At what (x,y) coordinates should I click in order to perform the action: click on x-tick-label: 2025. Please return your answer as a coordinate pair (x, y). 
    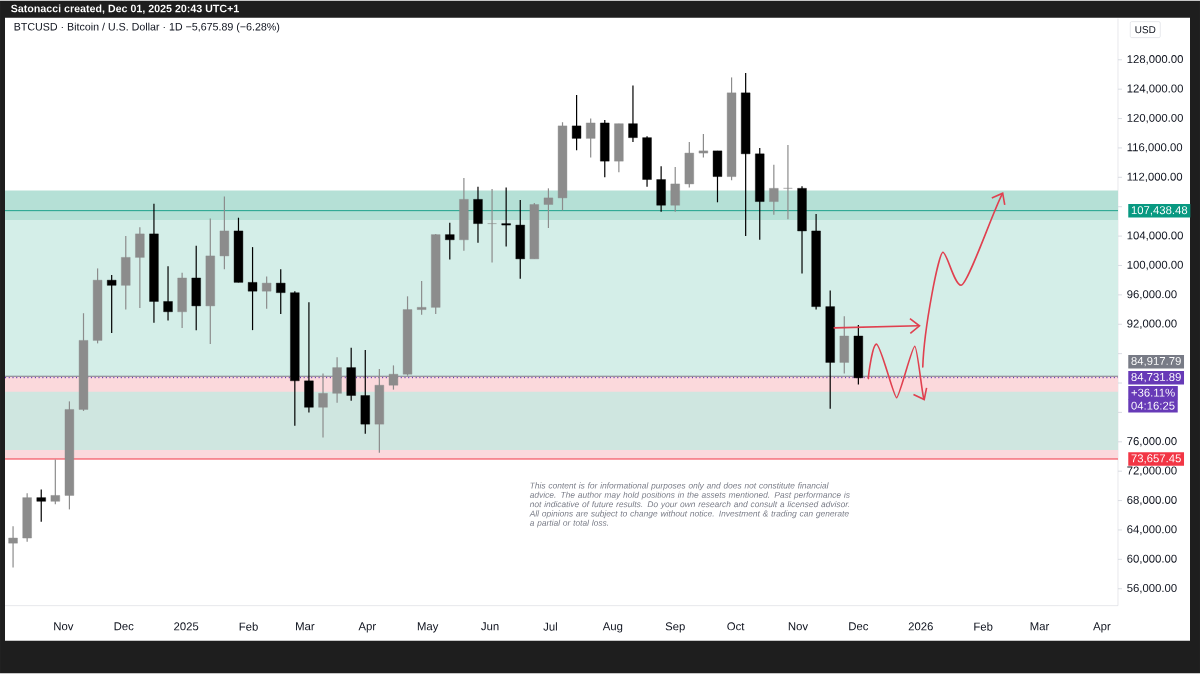
    Looking at the image, I should click on (186, 626).